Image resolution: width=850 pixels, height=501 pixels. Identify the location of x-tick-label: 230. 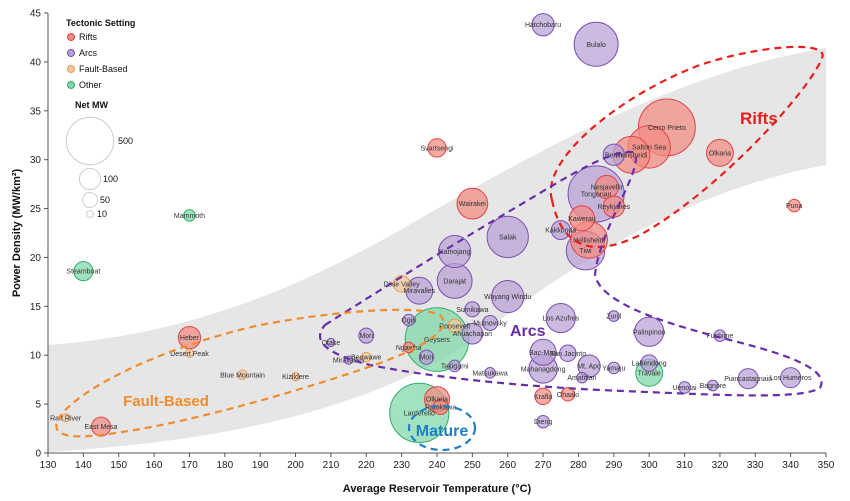
(401, 465).